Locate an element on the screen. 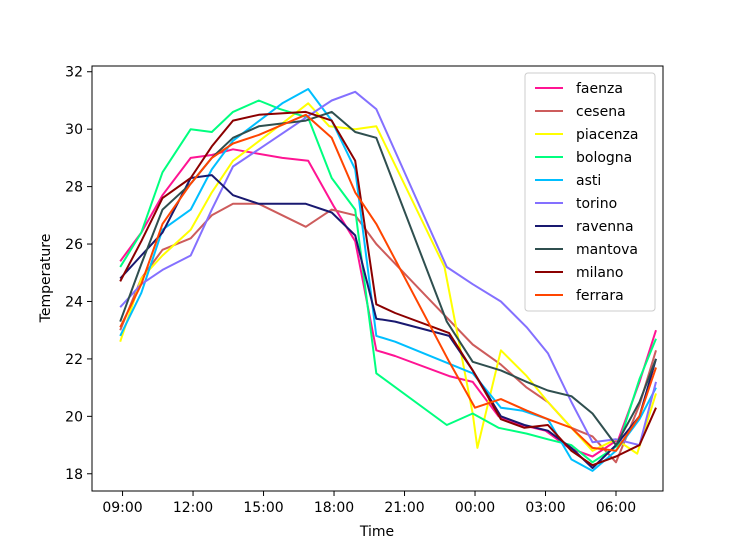  y-tick-label: 24 is located at coordinates (74, 302).